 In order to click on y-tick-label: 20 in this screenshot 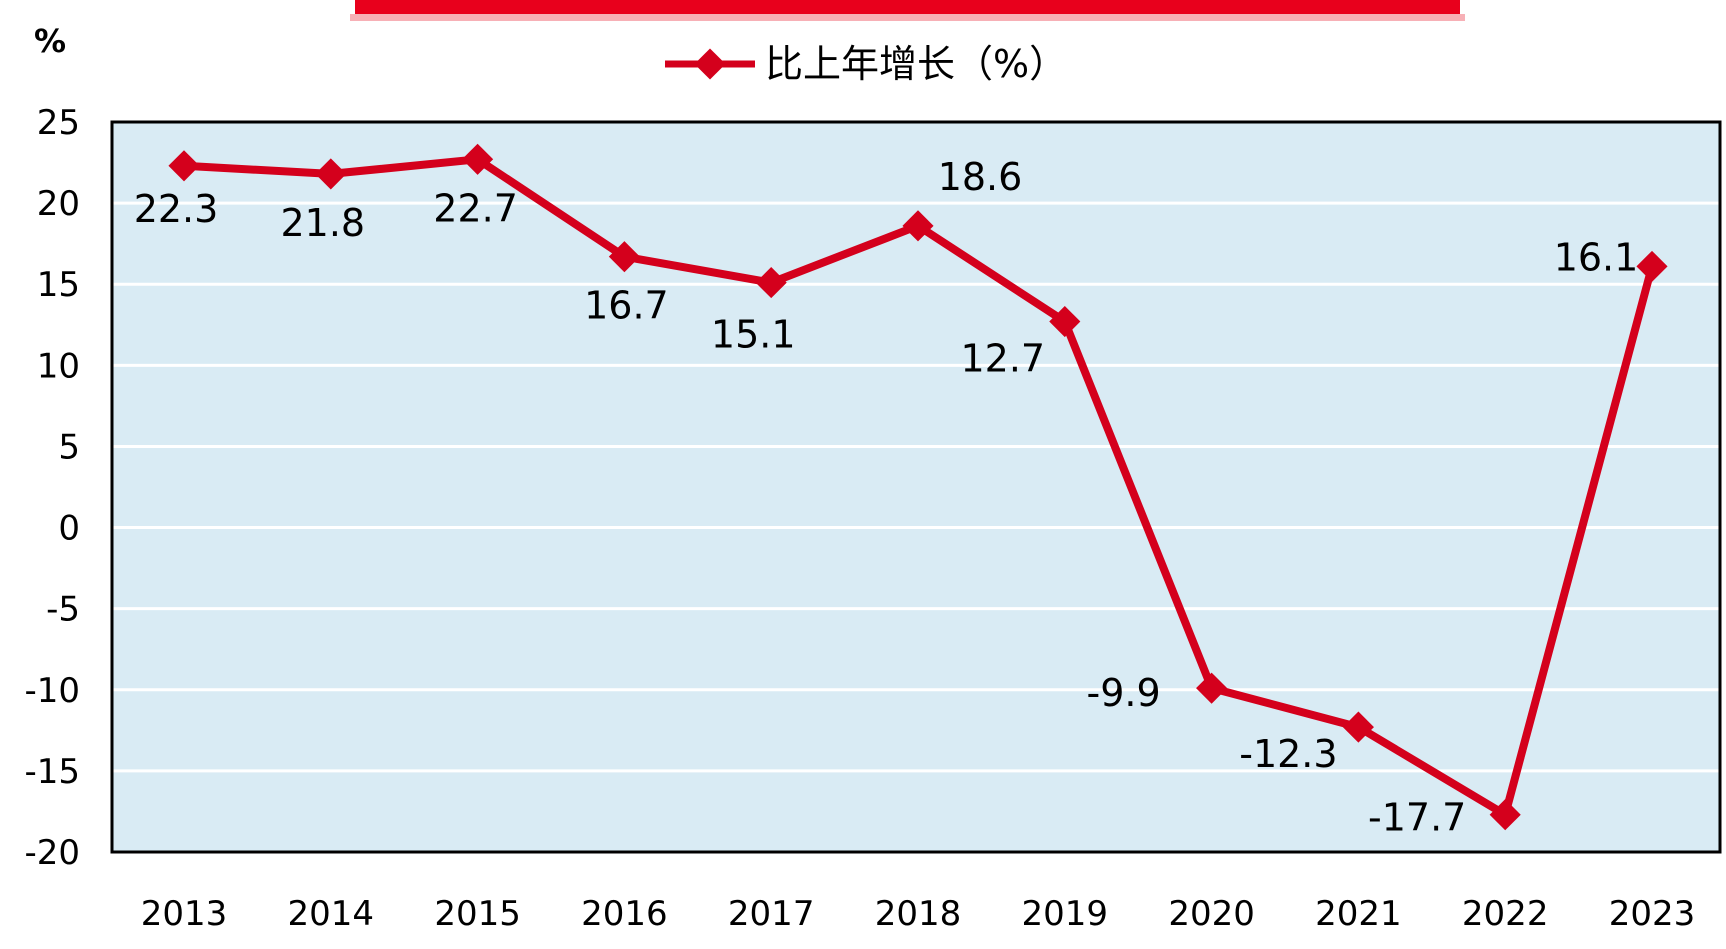, I will do `click(58, 204)`.